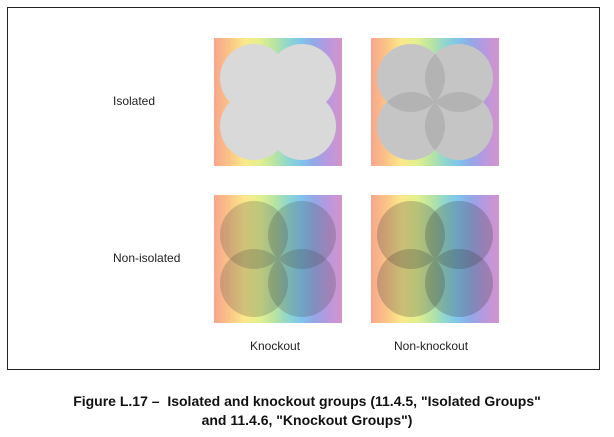  I want to click on caption-line-2: and 11.4.6, "Knockout Groups"), so click(307, 420).